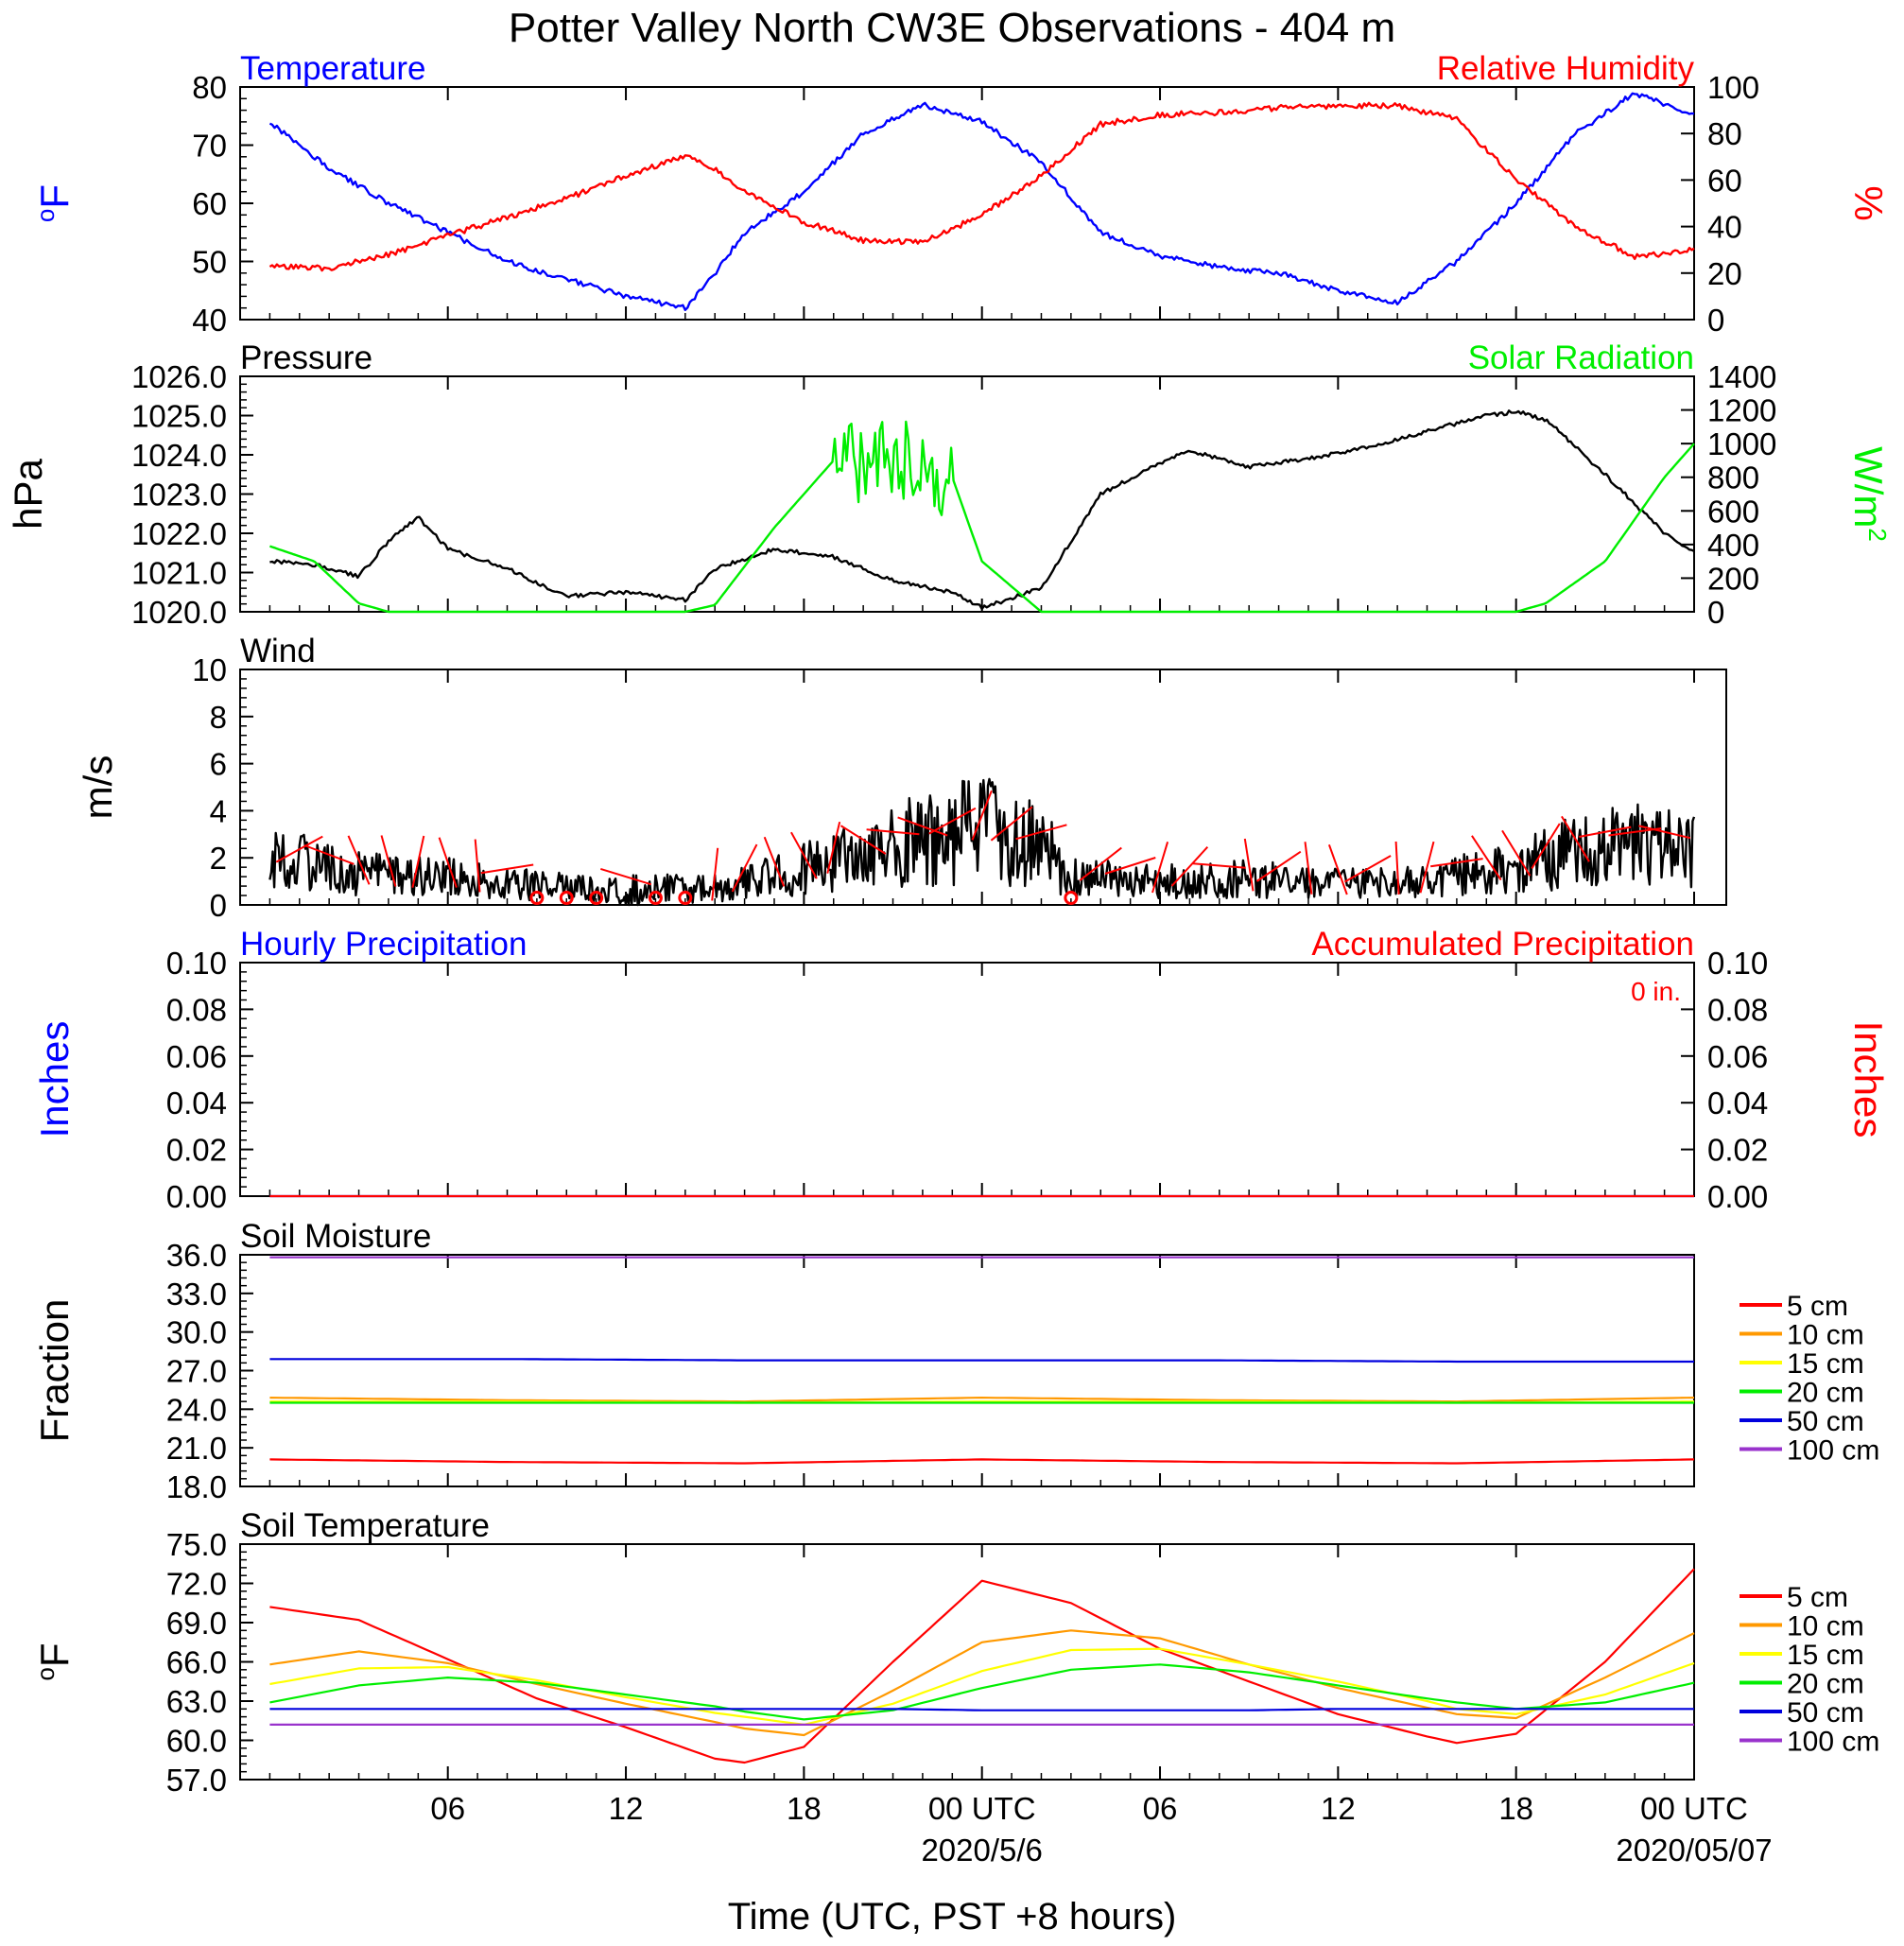 The height and width of the screenshot is (1946, 1904). Describe the element at coordinates (196, 1742) in the screenshot. I see `y-tick-label: 60.0` at that location.